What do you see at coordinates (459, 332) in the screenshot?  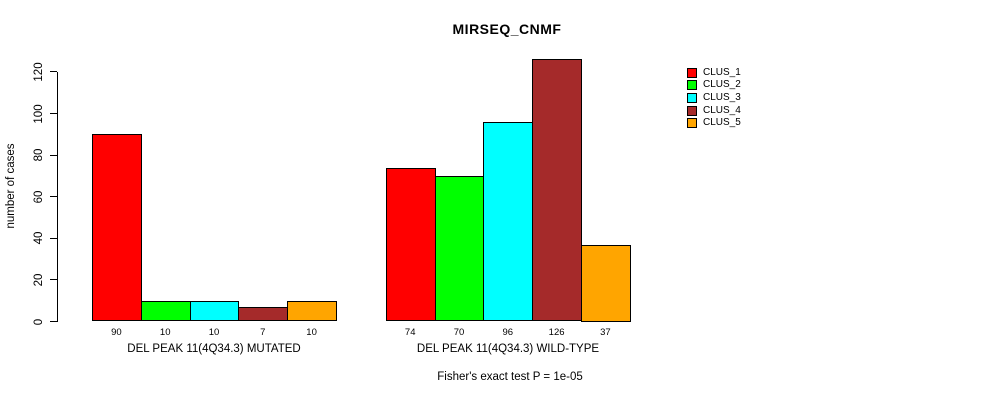 I see `bar-value-label: 70` at bounding box center [459, 332].